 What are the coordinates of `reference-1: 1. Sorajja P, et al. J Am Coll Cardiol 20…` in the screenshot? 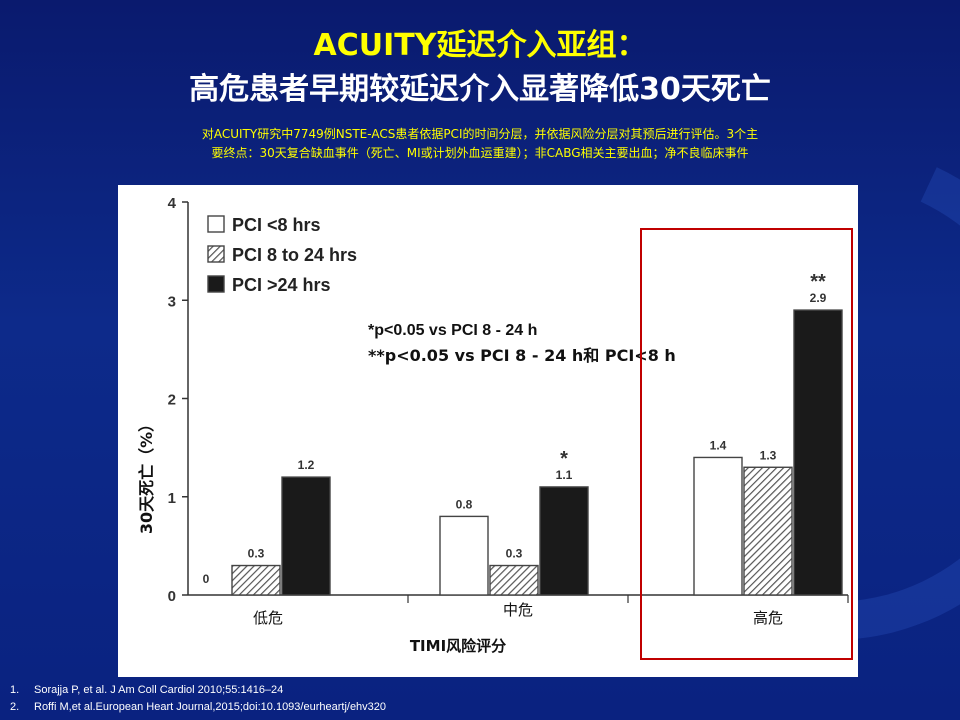 It's located at (147, 690).